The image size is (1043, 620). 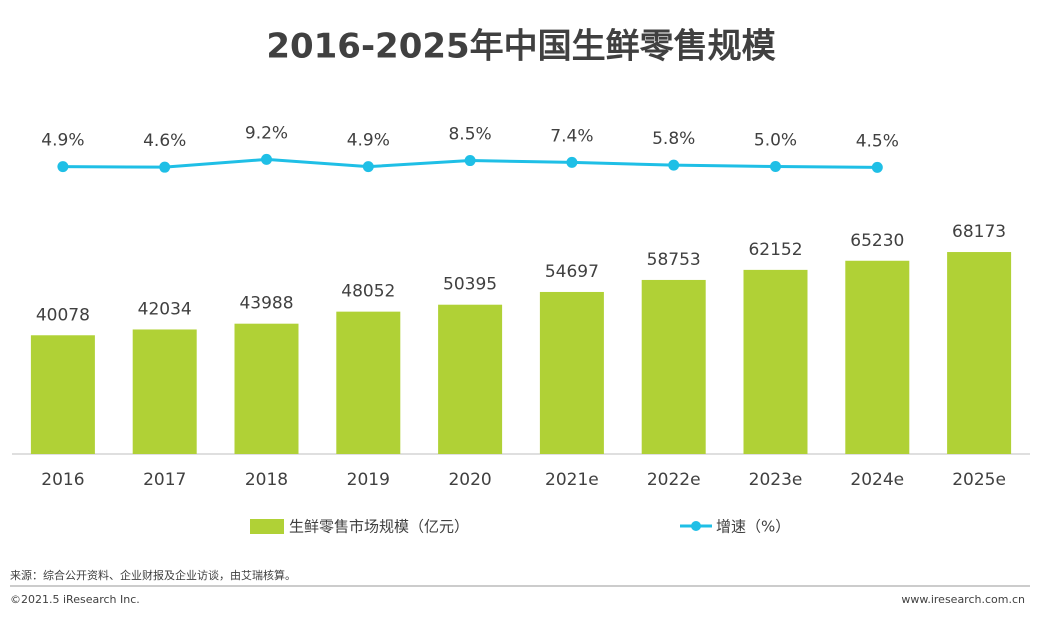 What do you see at coordinates (266, 480) in the screenshot?
I see `x-tick-label: 2018` at bounding box center [266, 480].